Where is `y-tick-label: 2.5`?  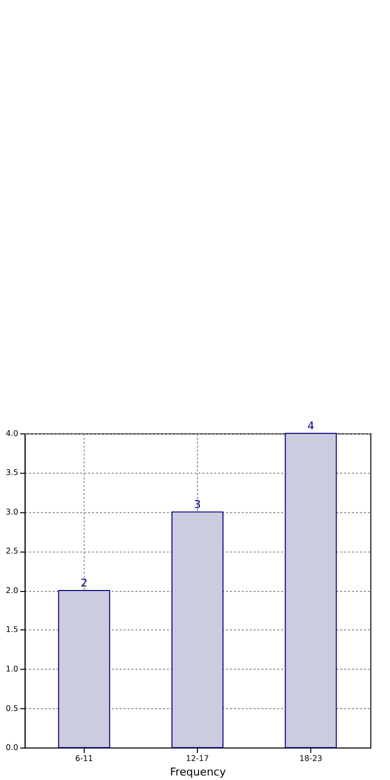 y-tick-label: 2.5 is located at coordinates (12, 551).